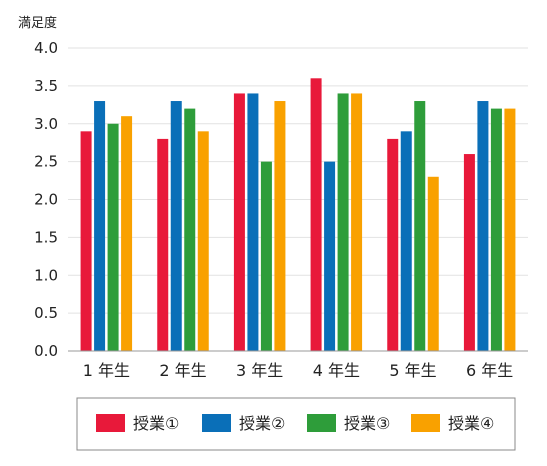  I want to click on y-tick-labels: 0.0 0.5 1.0 1.5 2.0 2.5 3.0 3.5 4.0, so click(46, 199).